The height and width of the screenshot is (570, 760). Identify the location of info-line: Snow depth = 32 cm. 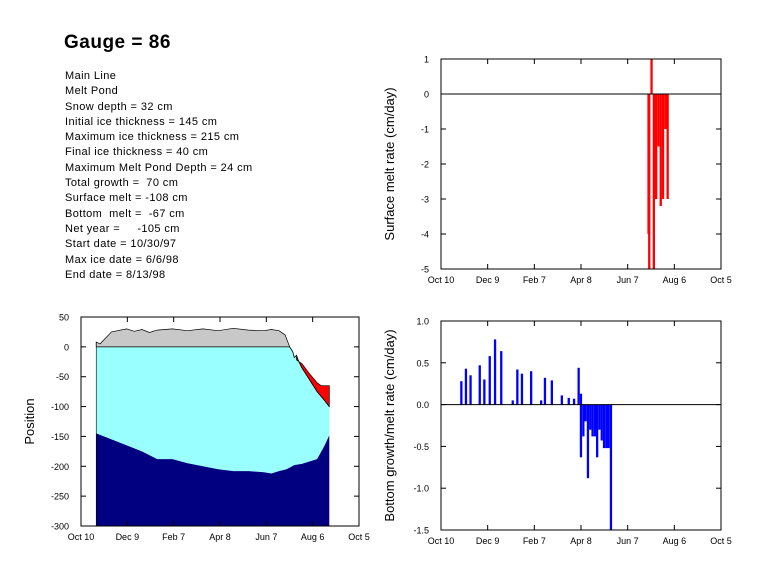
(119, 106).